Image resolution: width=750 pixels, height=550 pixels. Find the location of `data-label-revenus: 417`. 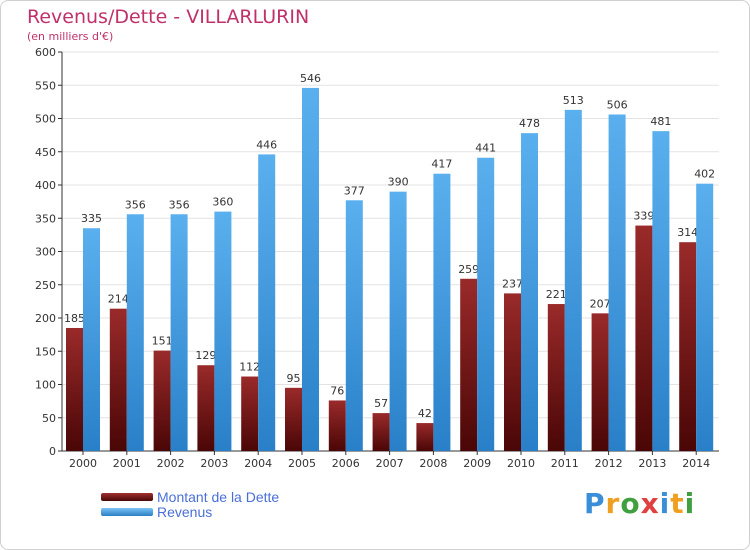

data-label-revenus: 417 is located at coordinates (441, 164).